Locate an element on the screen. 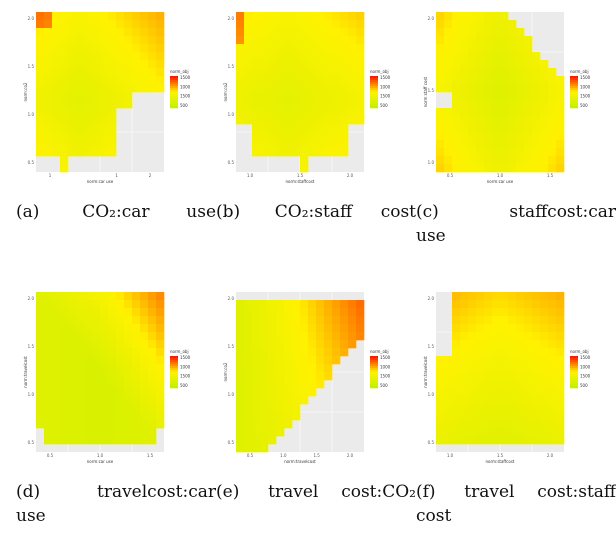 The image size is (616, 553). y-tick-label: 1.0 is located at coordinates (431, 162).